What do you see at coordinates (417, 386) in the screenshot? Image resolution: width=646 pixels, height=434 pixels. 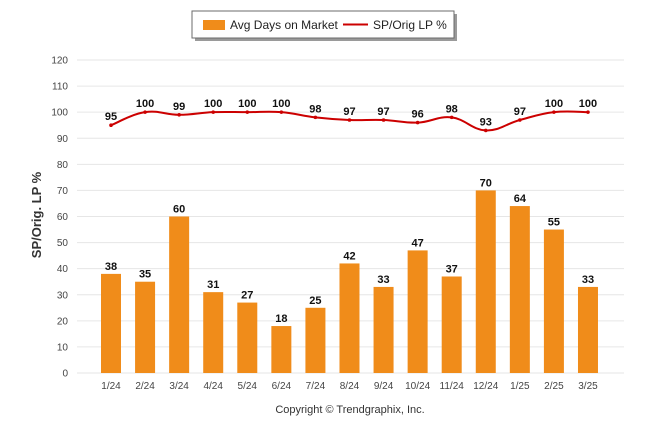 I see `x-tick-label: 10/24` at bounding box center [417, 386].